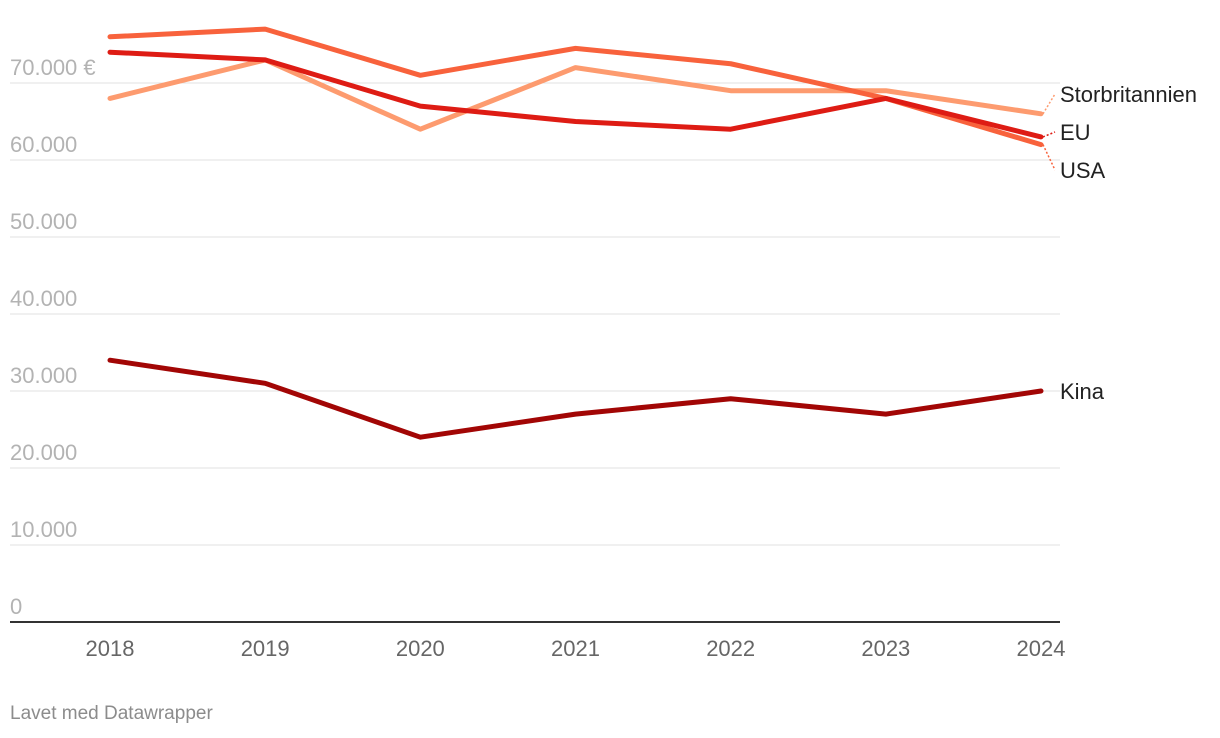 The width and height of the screenshot is (1220, 738). I want to click on x-tick-label: 2020, so click(420, 648).